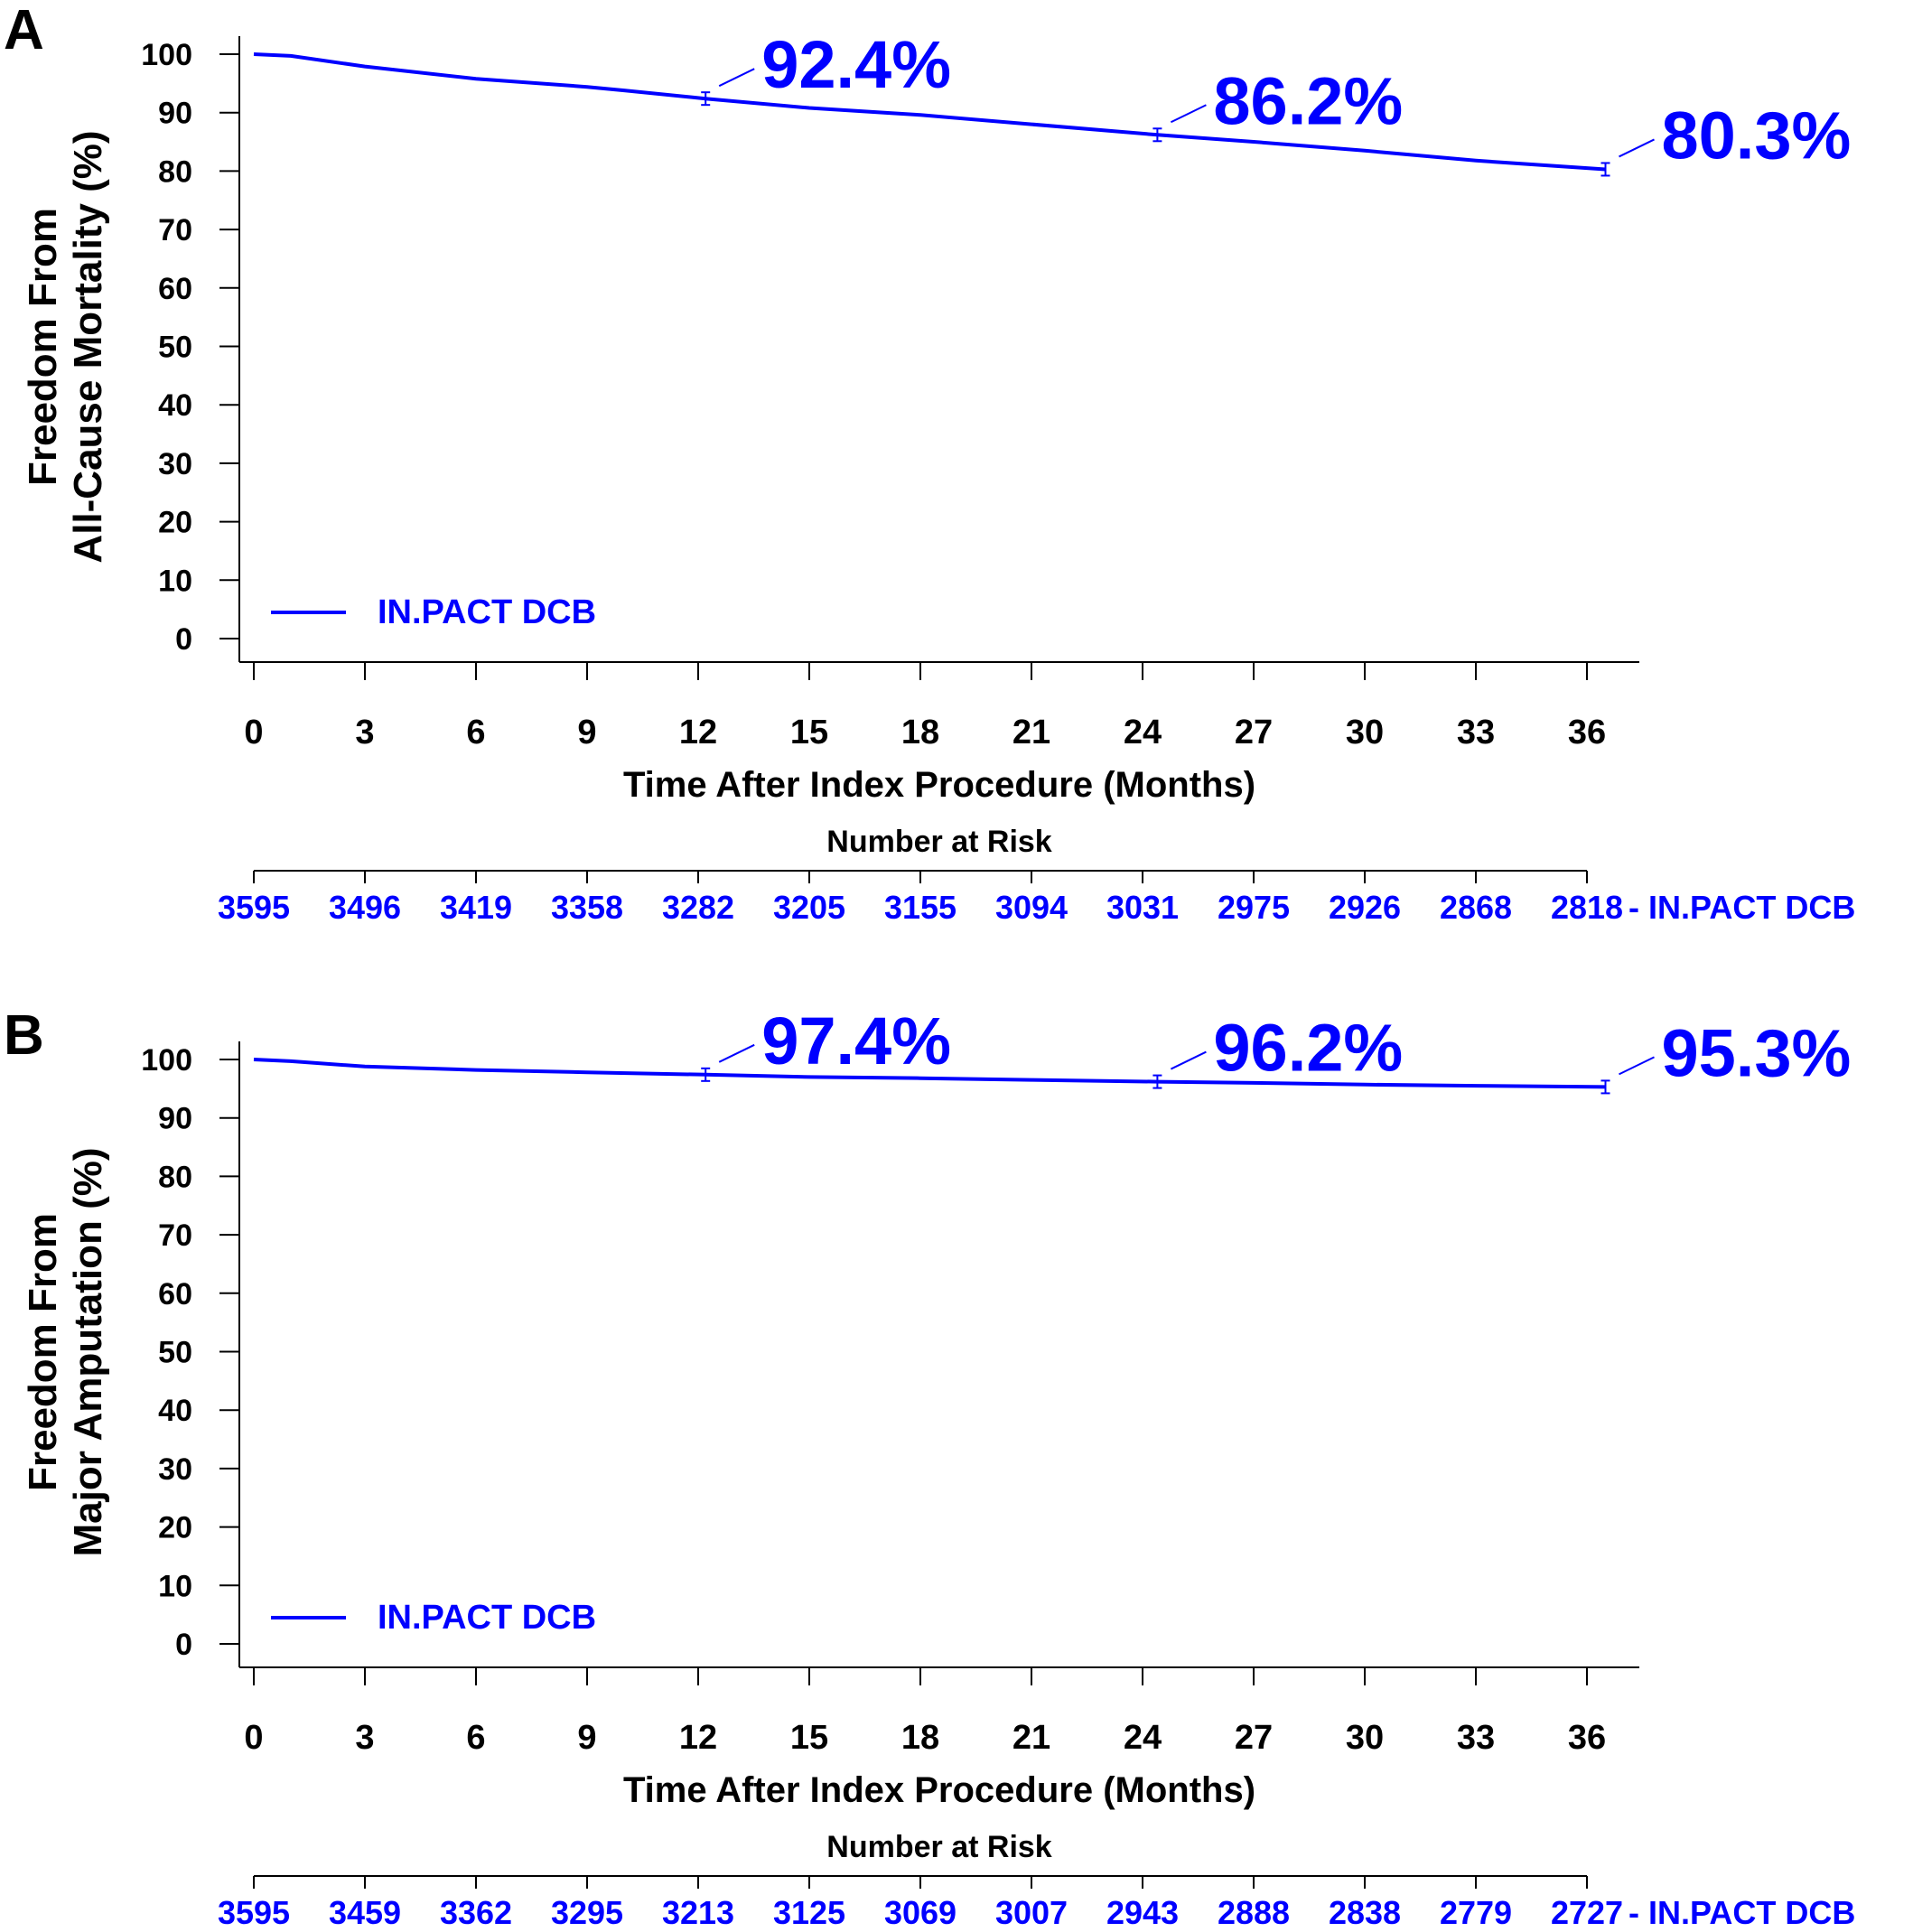 This screenshot has width=1913, height=1932. Describe the element at coordinates (920, 1912) in the screenshot. I see `risk-table-value: 3069` at that location.